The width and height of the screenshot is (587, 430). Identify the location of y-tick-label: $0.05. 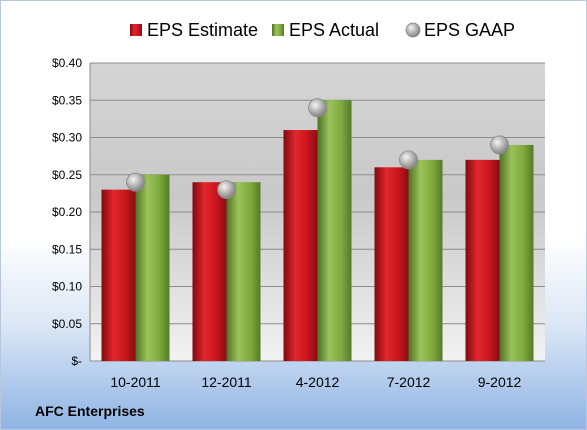
(67, 324).